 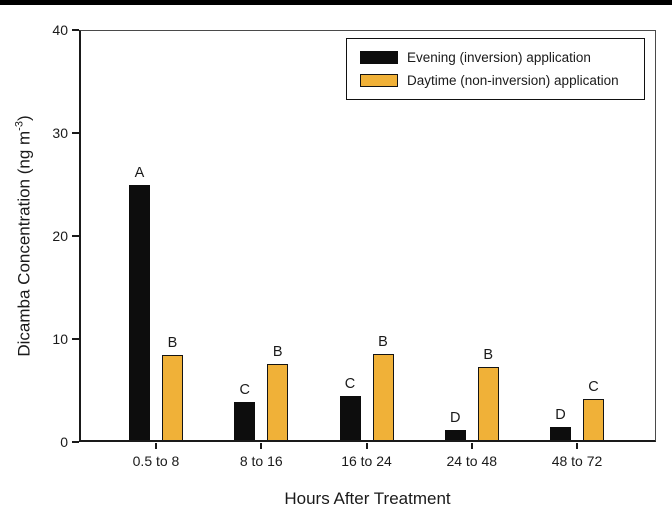 What do you see at coordinates (577, 461) in the screenshot?
I see `x-axis-tick-label: 48 to 72` at bounding box center [577, 461].